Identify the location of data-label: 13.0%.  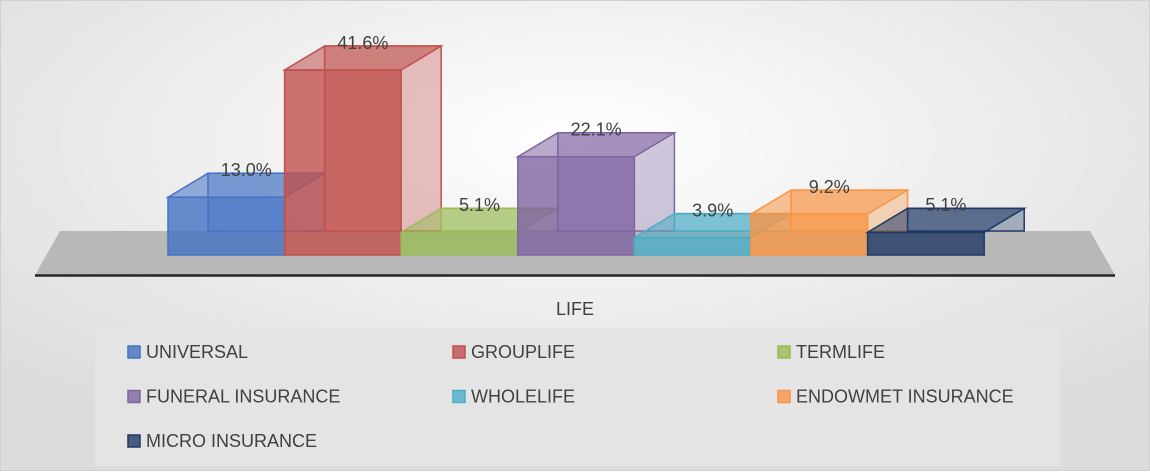
(246, 170).